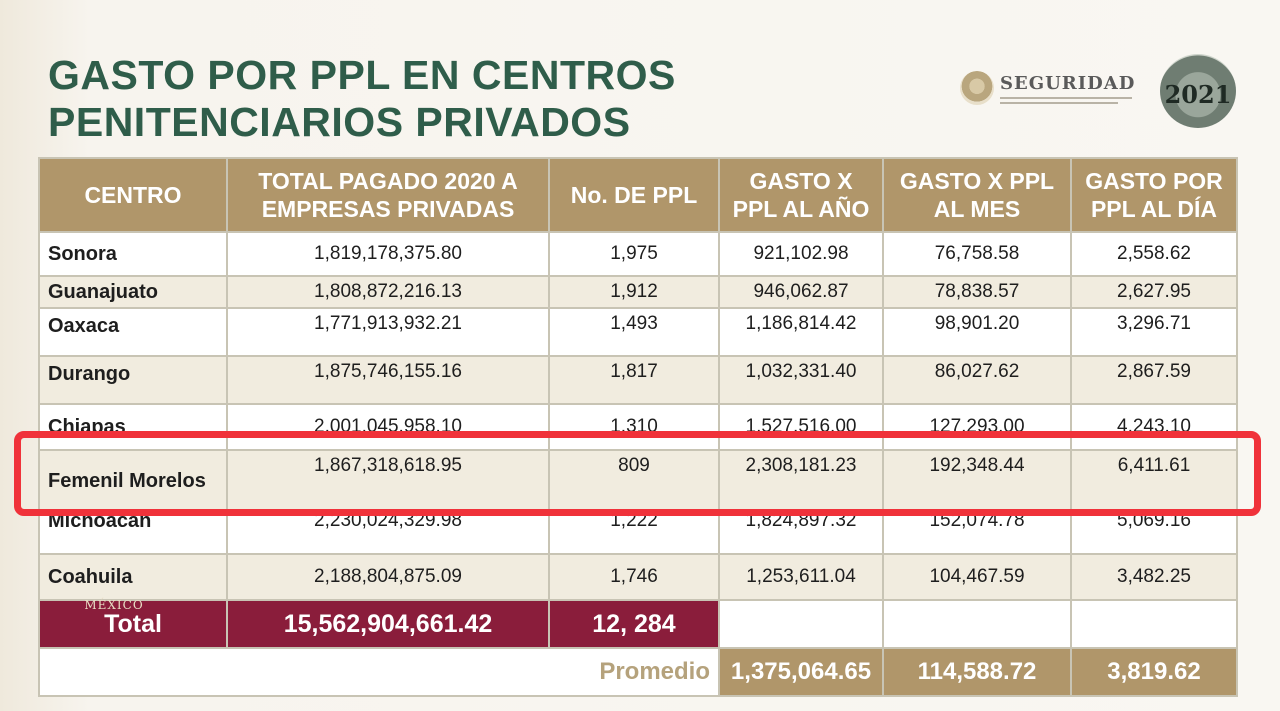 The image size is (1280, 711). Describe the element at coordinates (339, 122) in the screenshot. I see `title-line-2: PENITENCIARIOS PRIVADOS` at that location.